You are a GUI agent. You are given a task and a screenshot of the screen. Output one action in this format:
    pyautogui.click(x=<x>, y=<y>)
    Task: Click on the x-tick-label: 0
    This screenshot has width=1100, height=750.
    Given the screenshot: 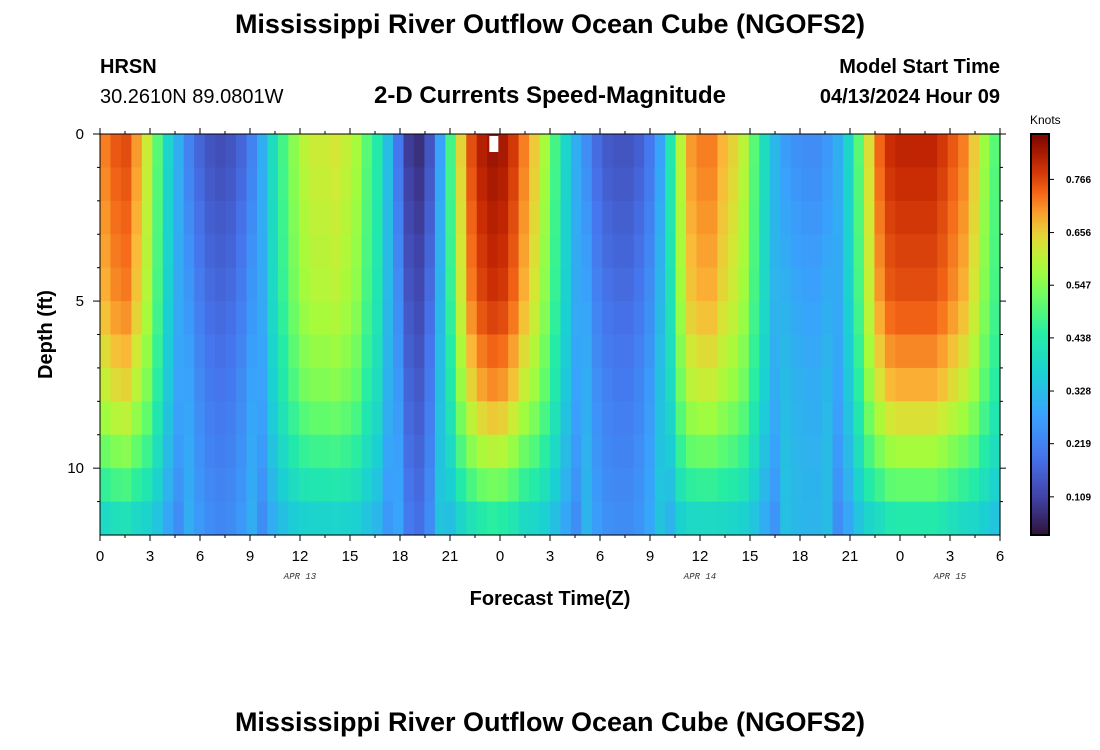 What is the action you would take?
    pyautogui.click(x=100, y=556)
    